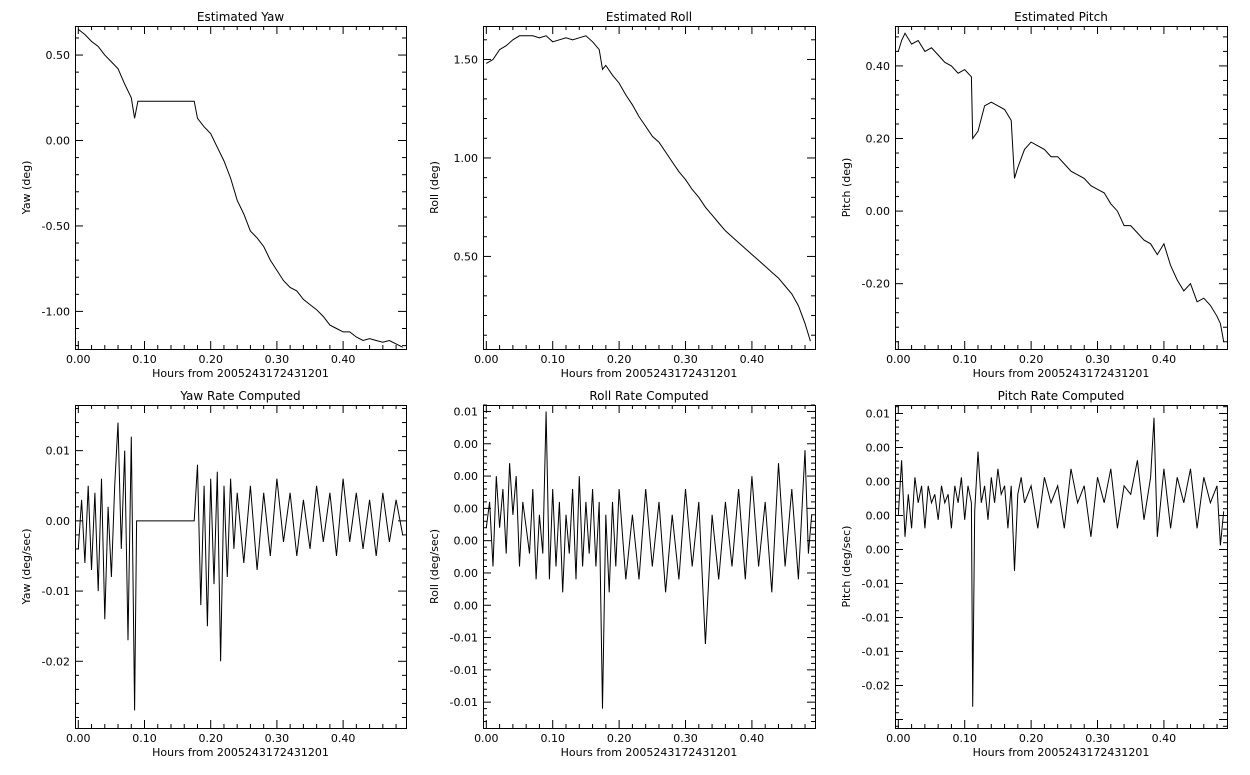 The width and height of the screenshot is (1250, 775). Describe the element at coordinates (846, 188) in the screenshot. I see `y-axis-title: Pitch (deg)` at that location.